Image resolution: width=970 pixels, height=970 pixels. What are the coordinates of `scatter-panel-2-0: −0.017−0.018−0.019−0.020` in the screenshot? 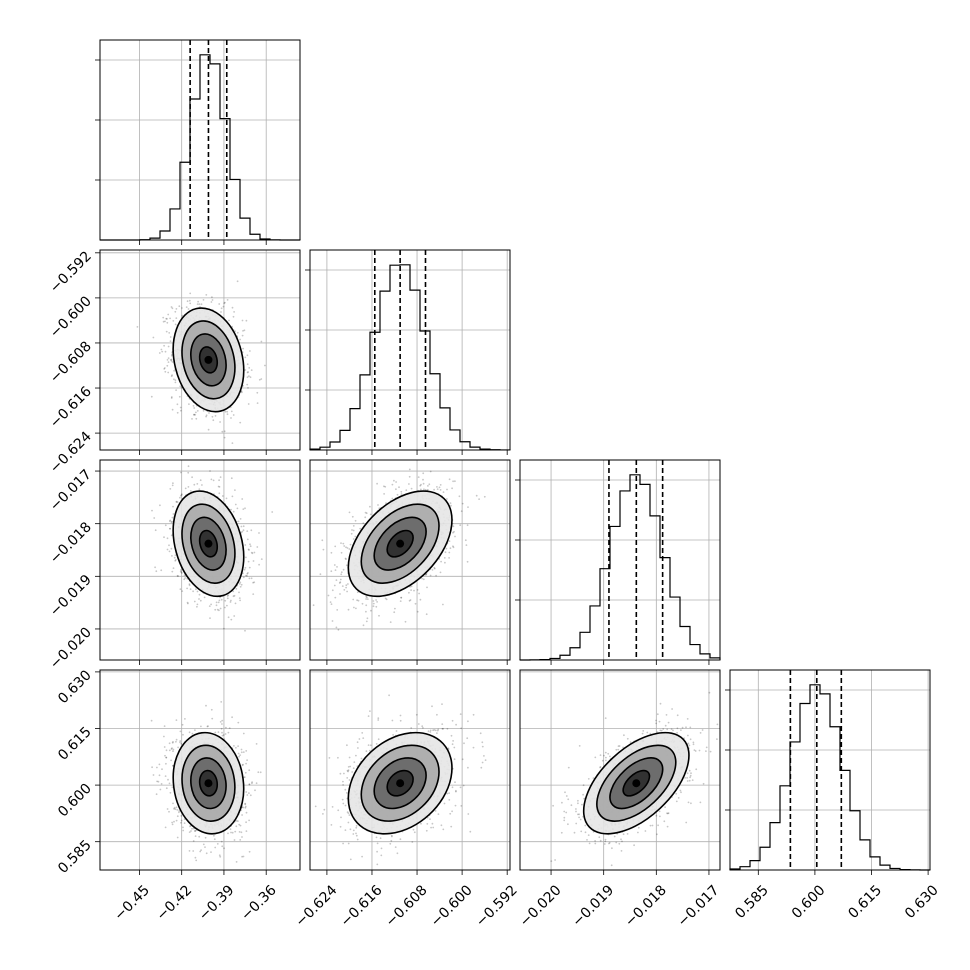 It's located at (174, 565).